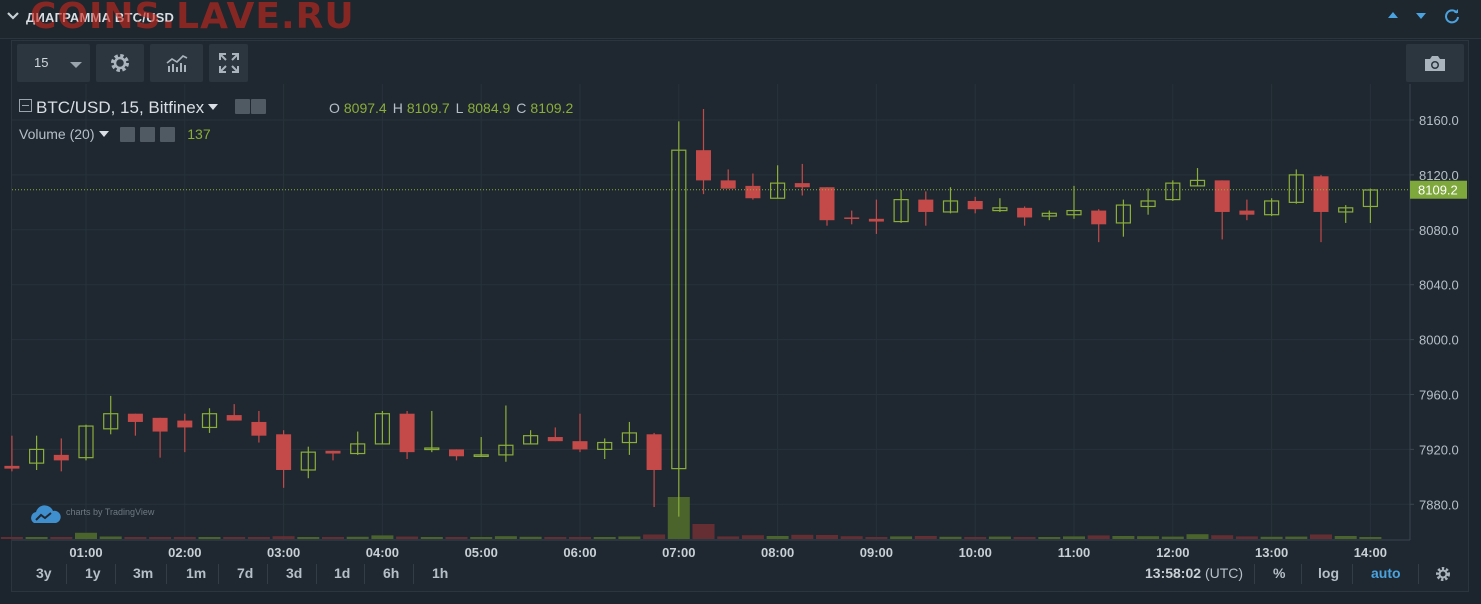 Image resolution: width=1481 pixels, height=604 pixels. What do you see at coordinates (168, 134) in the screenshot?
I see `close-icon` at bounding box center [168, 134].